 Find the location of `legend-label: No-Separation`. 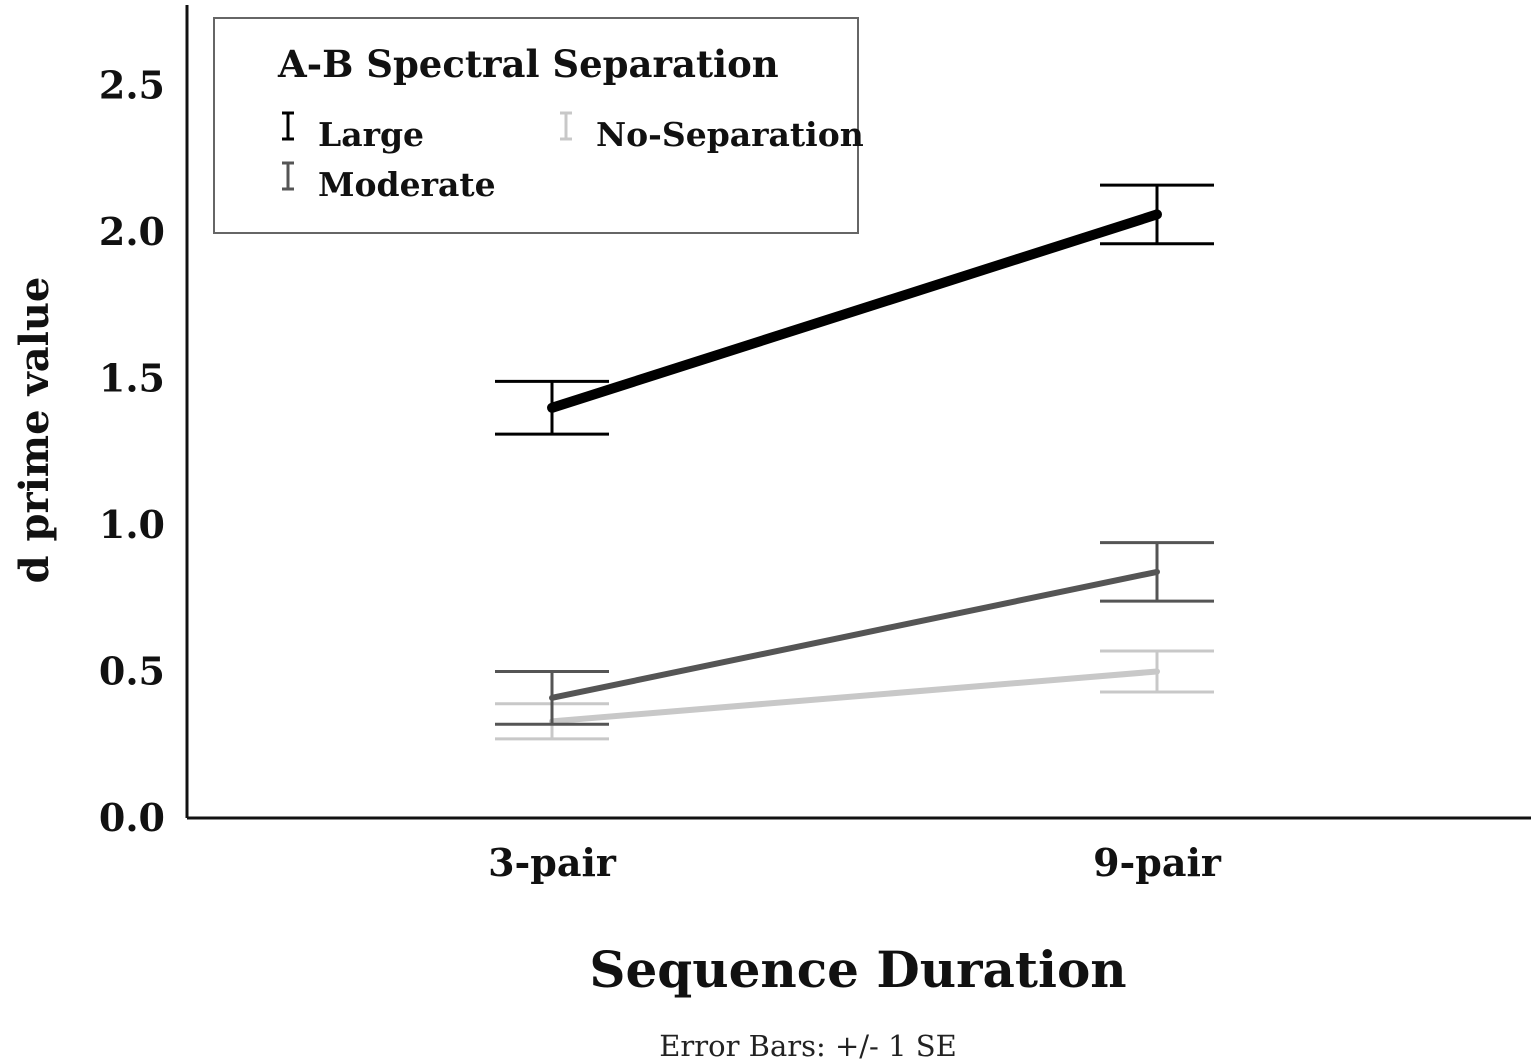

legend-label: No-Separation is located at coordinates (730, 134).